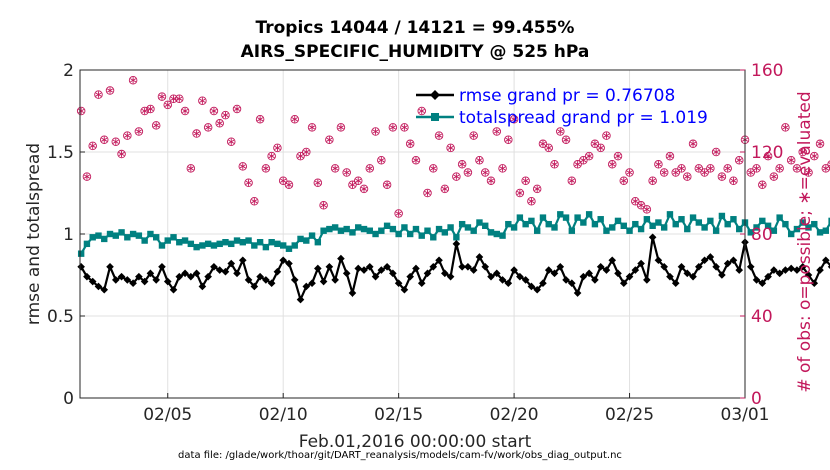 Image resolution: width=830 pixels, height=470 pixels. What do you see at coordinates (415, 52) in the screenshot?
I see `chart-title-line-2: AIRS_SPECIFIC_HUMIDITY @ 525 hPa` at bounding box center [415, 52].